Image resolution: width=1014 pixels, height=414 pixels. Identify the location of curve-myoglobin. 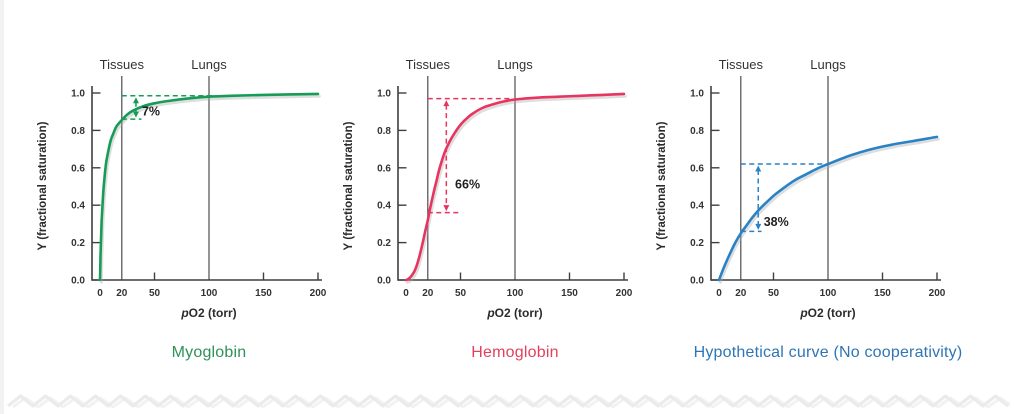
(209, 187).